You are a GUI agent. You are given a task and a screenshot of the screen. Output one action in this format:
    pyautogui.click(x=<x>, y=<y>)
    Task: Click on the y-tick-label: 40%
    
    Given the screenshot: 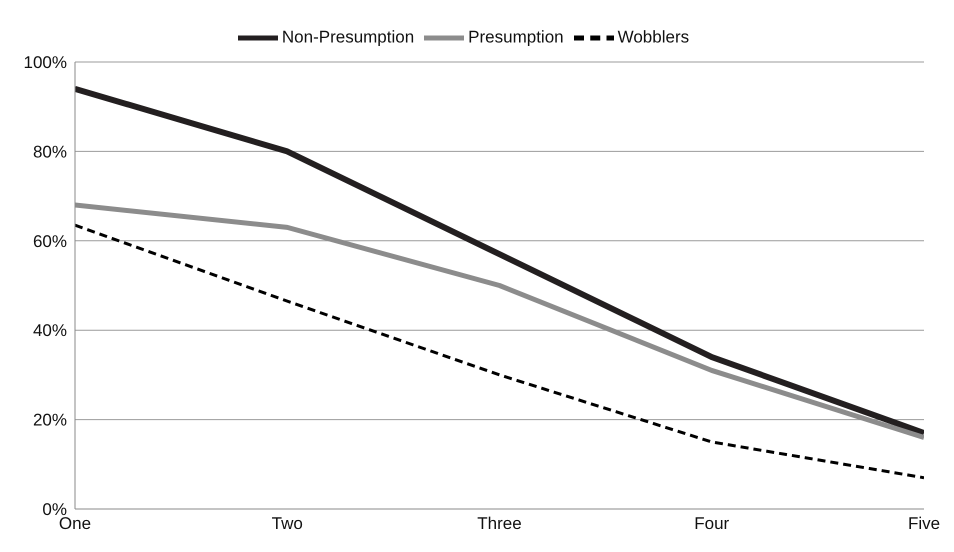 What is the action you would take?
    pyautogui.click(x=49, y=330)
    